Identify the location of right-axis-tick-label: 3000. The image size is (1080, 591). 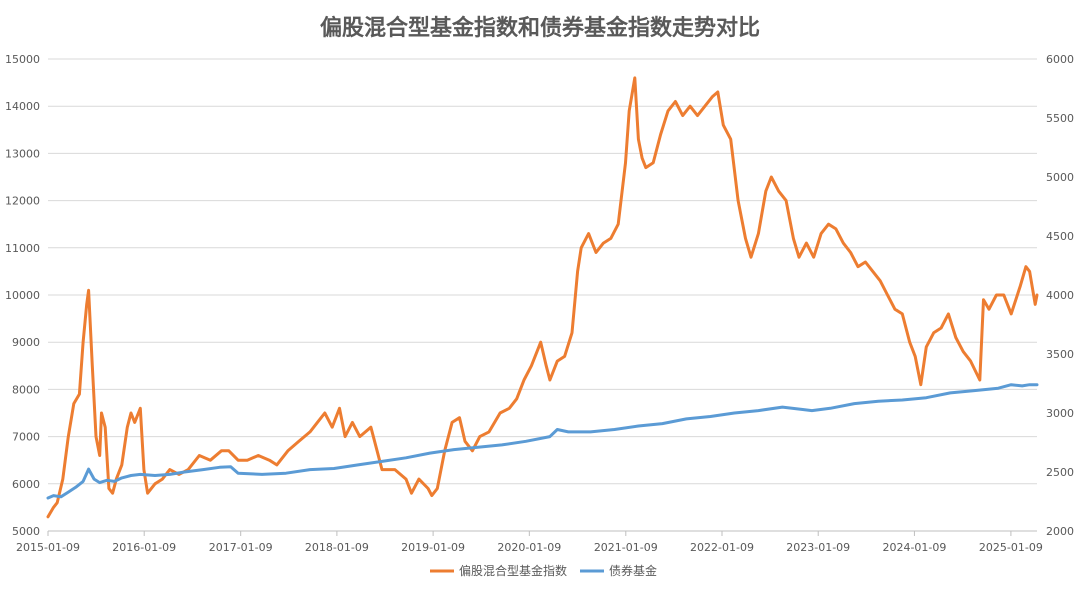
(1060, 413).